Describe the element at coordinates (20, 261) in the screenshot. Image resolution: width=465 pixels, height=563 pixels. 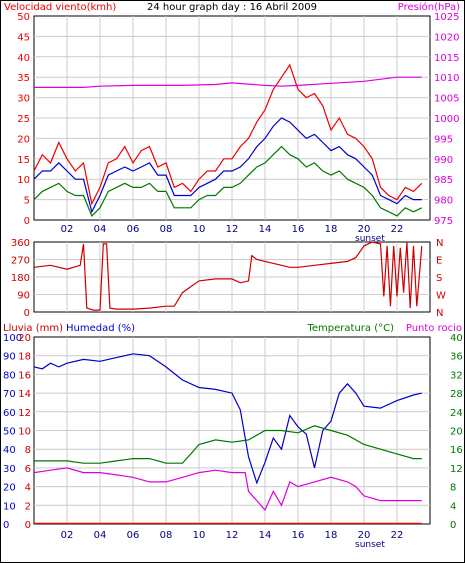
I see `direction-degree-label: 270` at that location.